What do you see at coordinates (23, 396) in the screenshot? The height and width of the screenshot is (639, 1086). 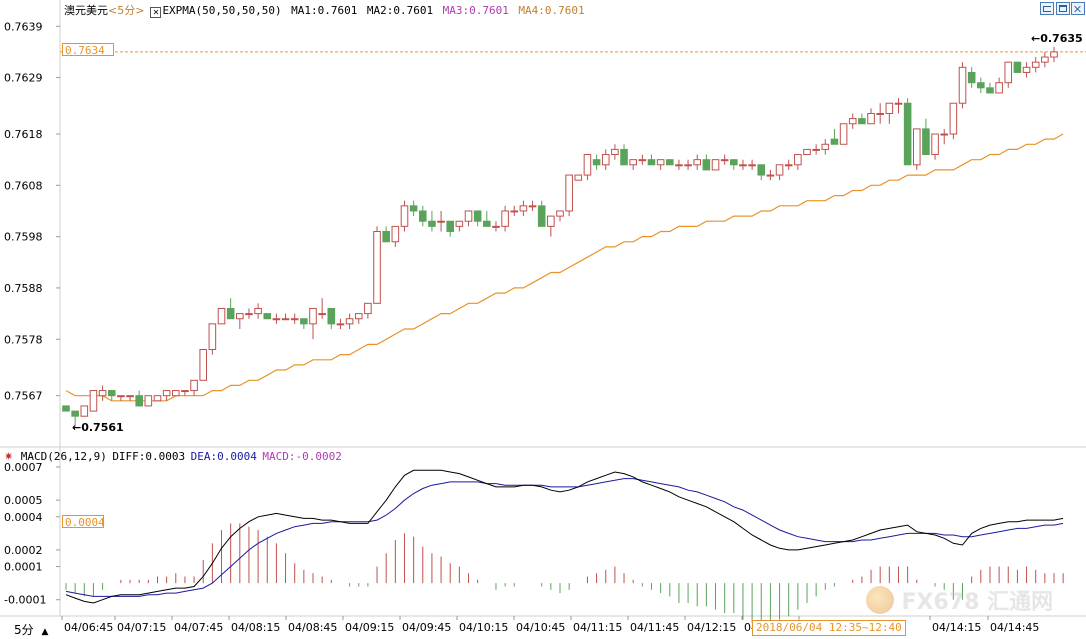 I see `price-tick-label: 0.7567` at bounding box center [23, 396].